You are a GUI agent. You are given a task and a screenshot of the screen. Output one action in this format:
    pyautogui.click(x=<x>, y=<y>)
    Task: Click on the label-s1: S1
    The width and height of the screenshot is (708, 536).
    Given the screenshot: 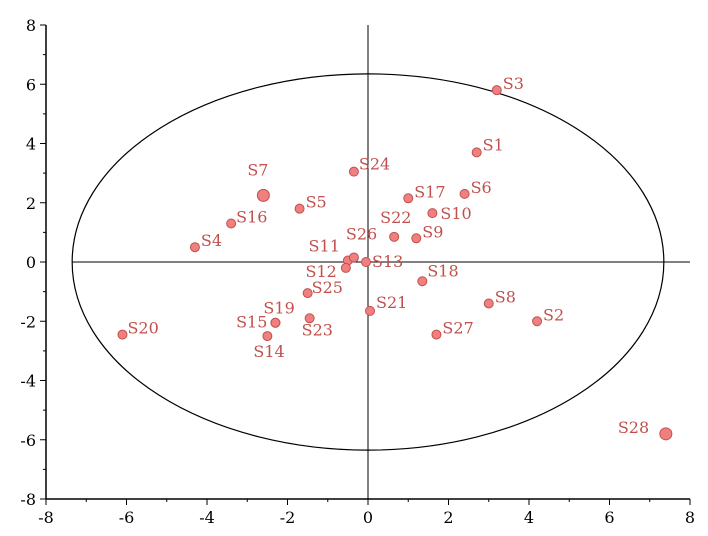 What is the action you would take?
    pyautogui.click(x=493, y=144)
    